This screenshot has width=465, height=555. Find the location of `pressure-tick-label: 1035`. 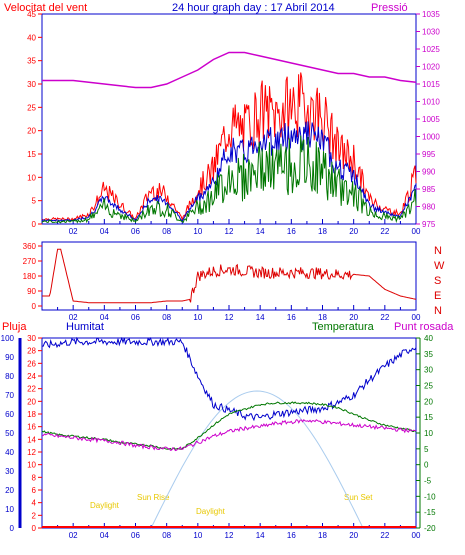

pressure-tick-label: 1035 is located at coordinates (431, 14).